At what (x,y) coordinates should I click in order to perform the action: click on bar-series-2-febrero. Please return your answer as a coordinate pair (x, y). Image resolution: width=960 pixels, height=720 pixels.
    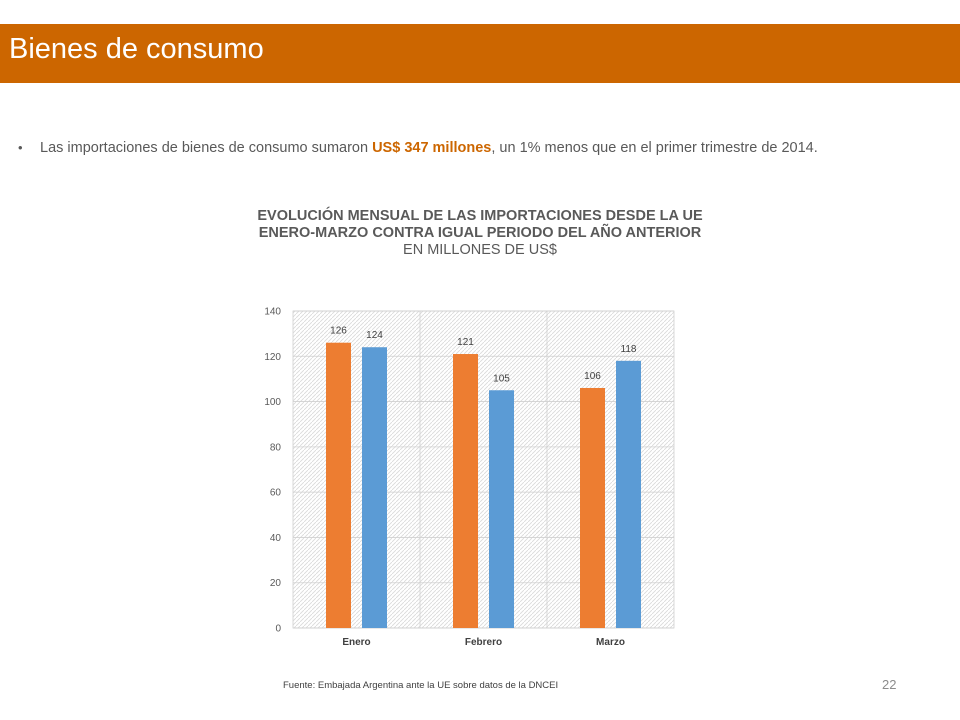
    Looking at the image, I should click on (501, 509).